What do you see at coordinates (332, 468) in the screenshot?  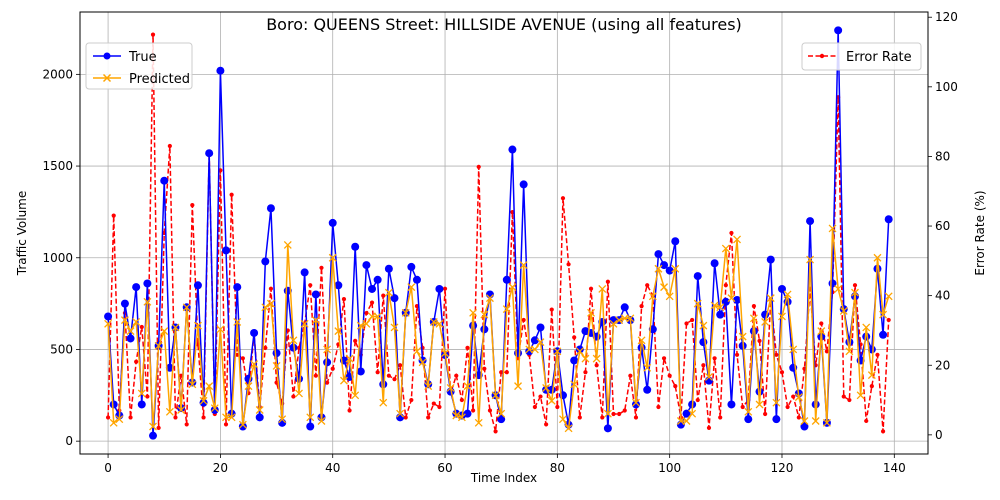 I see `x-tick-label: 40` at bounding box center [332, 468].